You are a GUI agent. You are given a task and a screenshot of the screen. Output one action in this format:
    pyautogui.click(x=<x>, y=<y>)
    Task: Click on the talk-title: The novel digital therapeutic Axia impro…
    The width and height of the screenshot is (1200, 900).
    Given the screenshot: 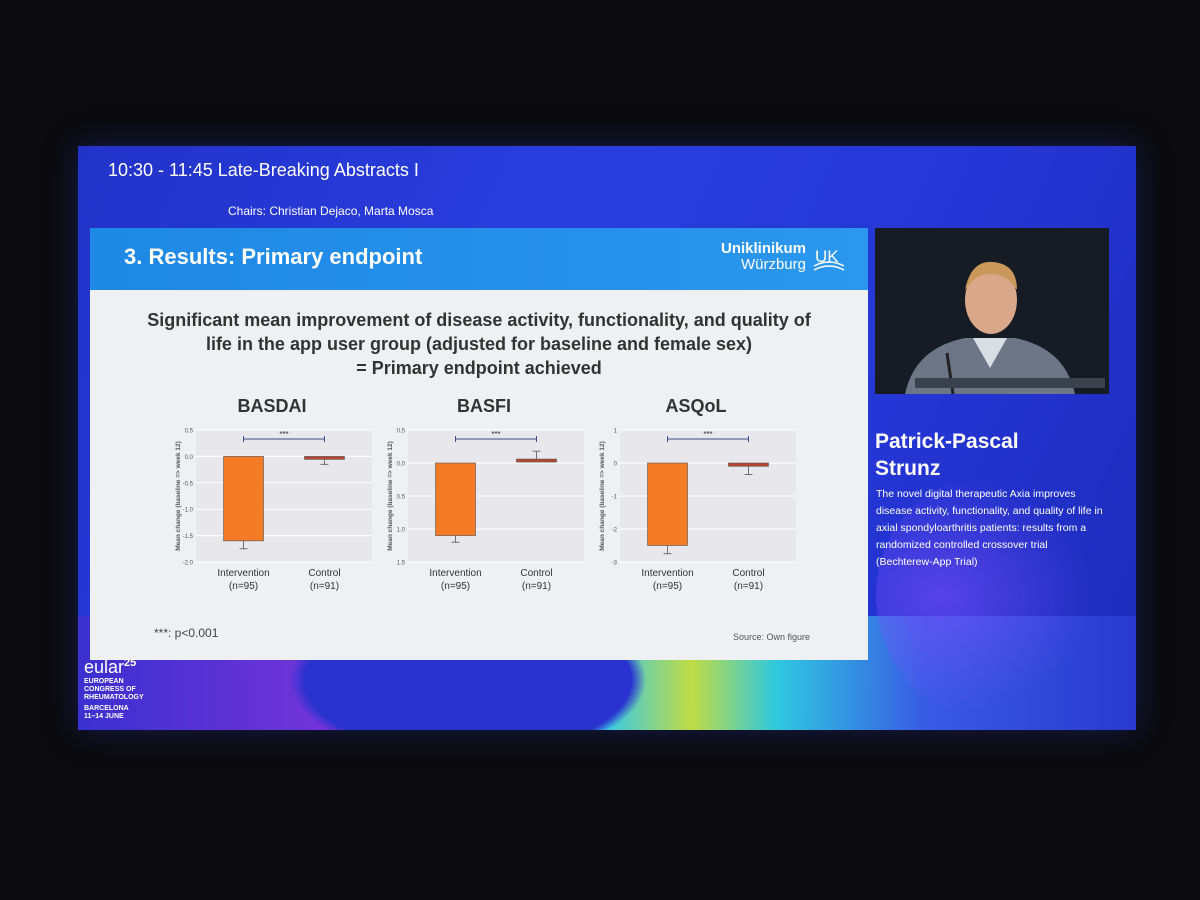 What is the action you would take?
    pyautogui.click(x=992, y=528)
    